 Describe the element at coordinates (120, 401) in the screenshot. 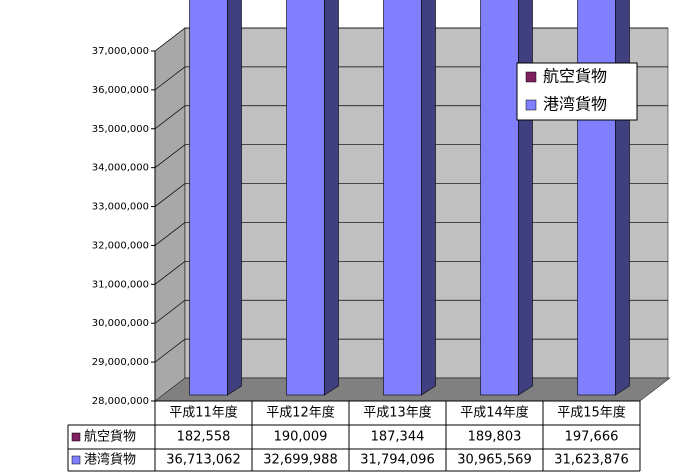

I see `y-tick-label: 28,000,000` at that location.